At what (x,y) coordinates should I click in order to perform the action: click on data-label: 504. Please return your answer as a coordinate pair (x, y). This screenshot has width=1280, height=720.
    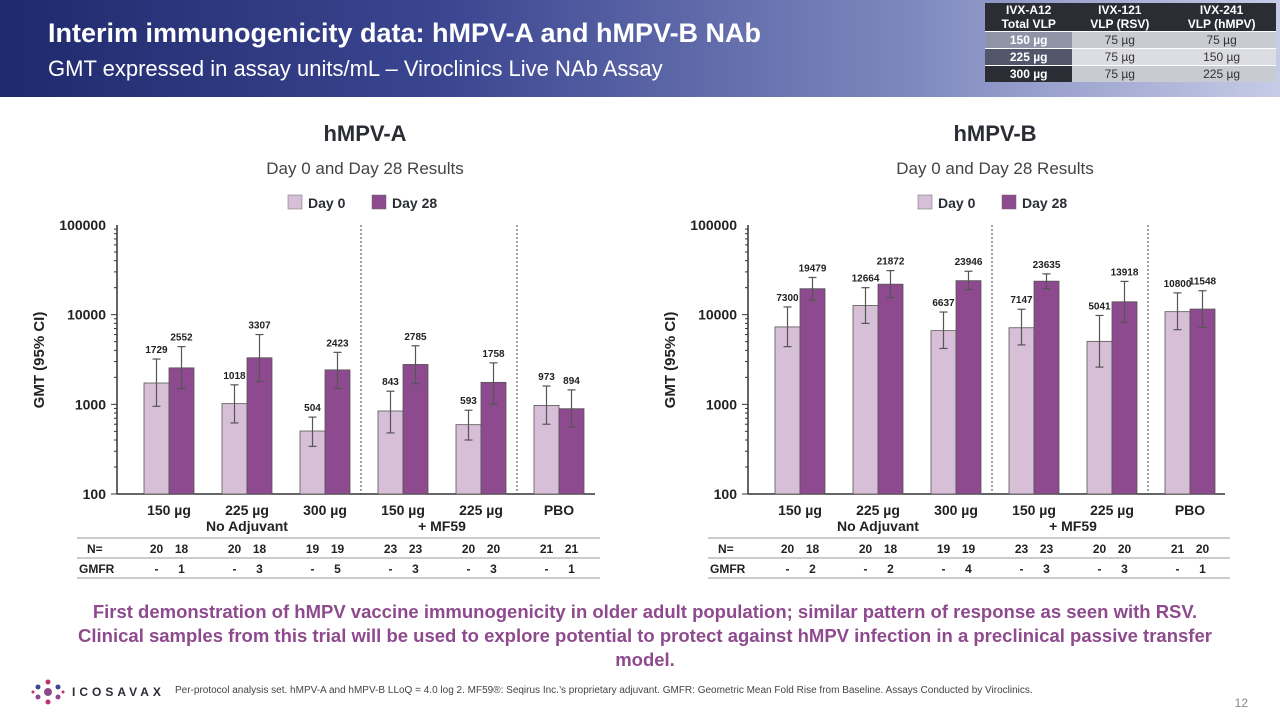
    Looking at the image, I should click on (312, 408).